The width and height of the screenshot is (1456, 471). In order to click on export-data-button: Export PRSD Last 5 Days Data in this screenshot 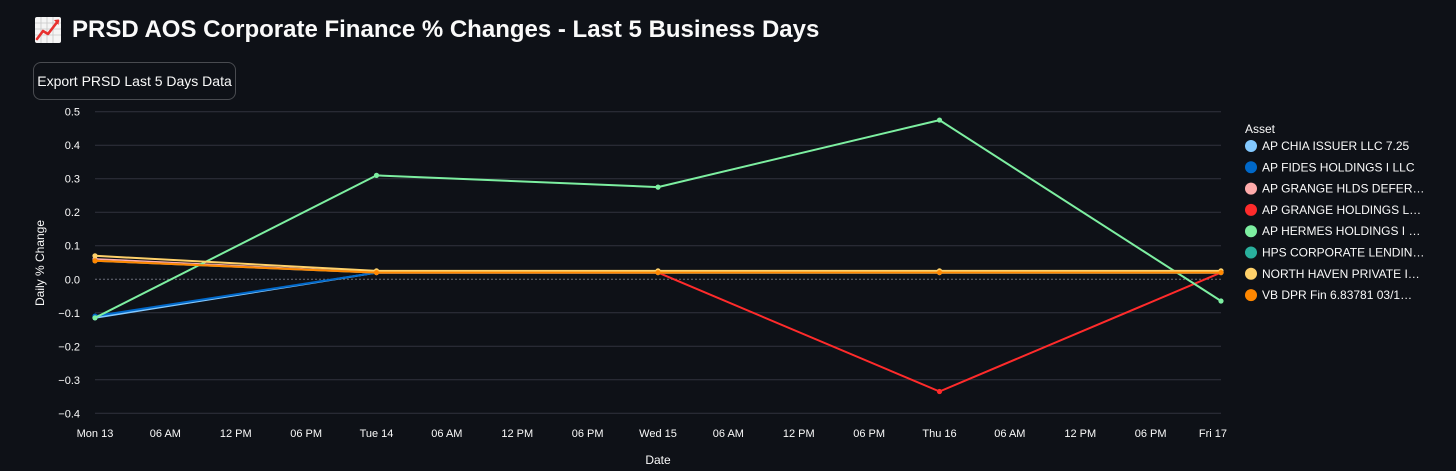, I will do `click(134, 81)`.